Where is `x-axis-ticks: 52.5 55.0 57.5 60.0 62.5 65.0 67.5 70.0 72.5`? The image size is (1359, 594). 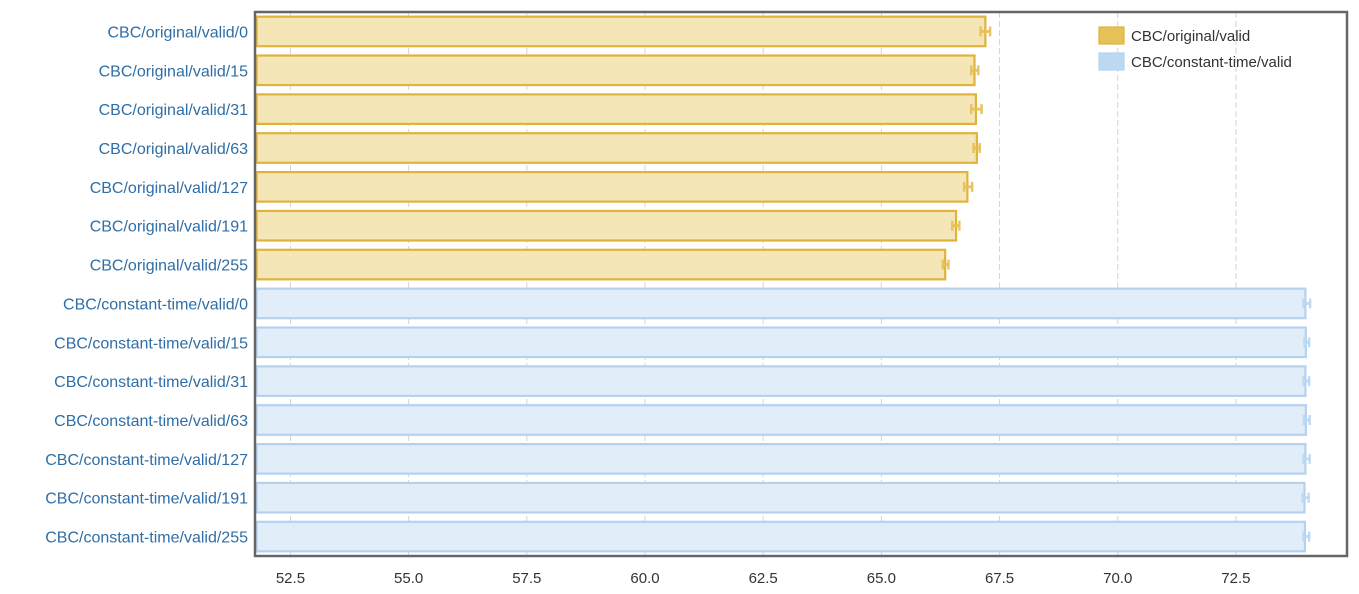
x-axis-ticks: 52.5 55.0 57.5 60.0 62.5 65.0 67.5 70.0 72.5 is located at coordinates (763, 578).